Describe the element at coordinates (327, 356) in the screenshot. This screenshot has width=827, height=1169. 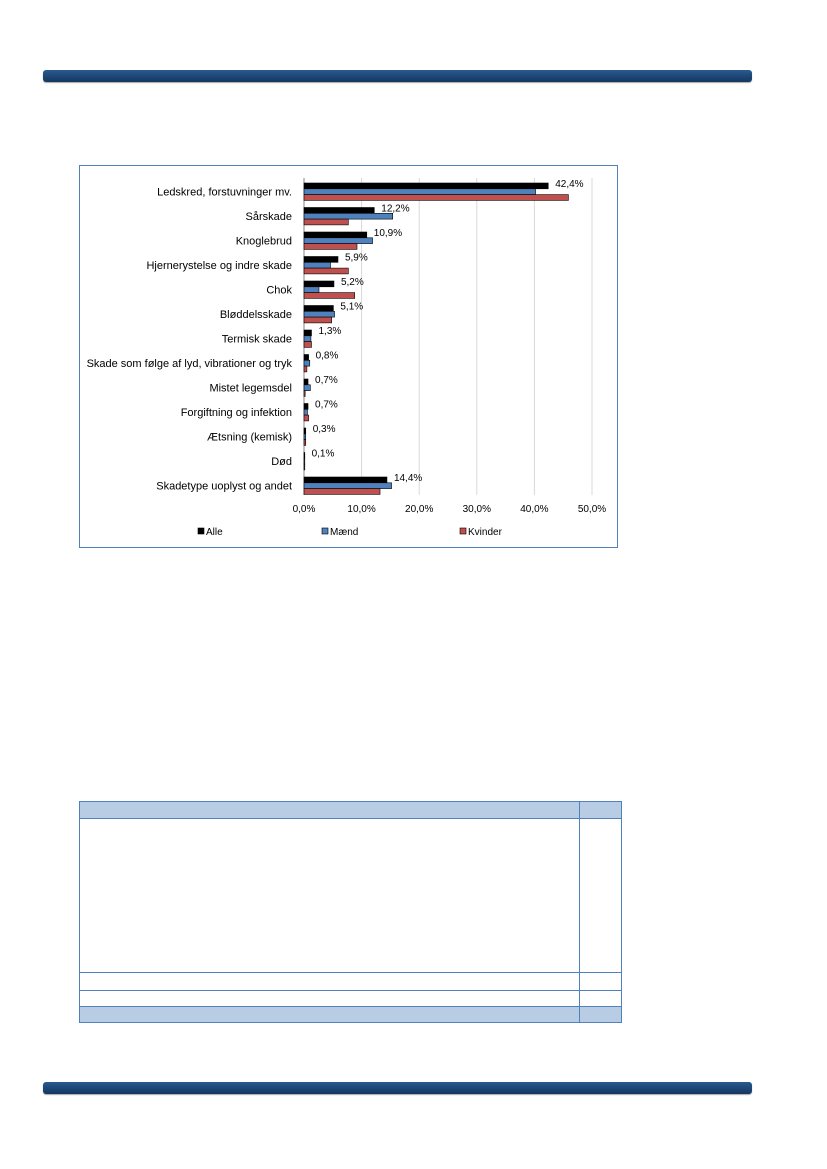
I see `data-label: 0,8%` at that location.